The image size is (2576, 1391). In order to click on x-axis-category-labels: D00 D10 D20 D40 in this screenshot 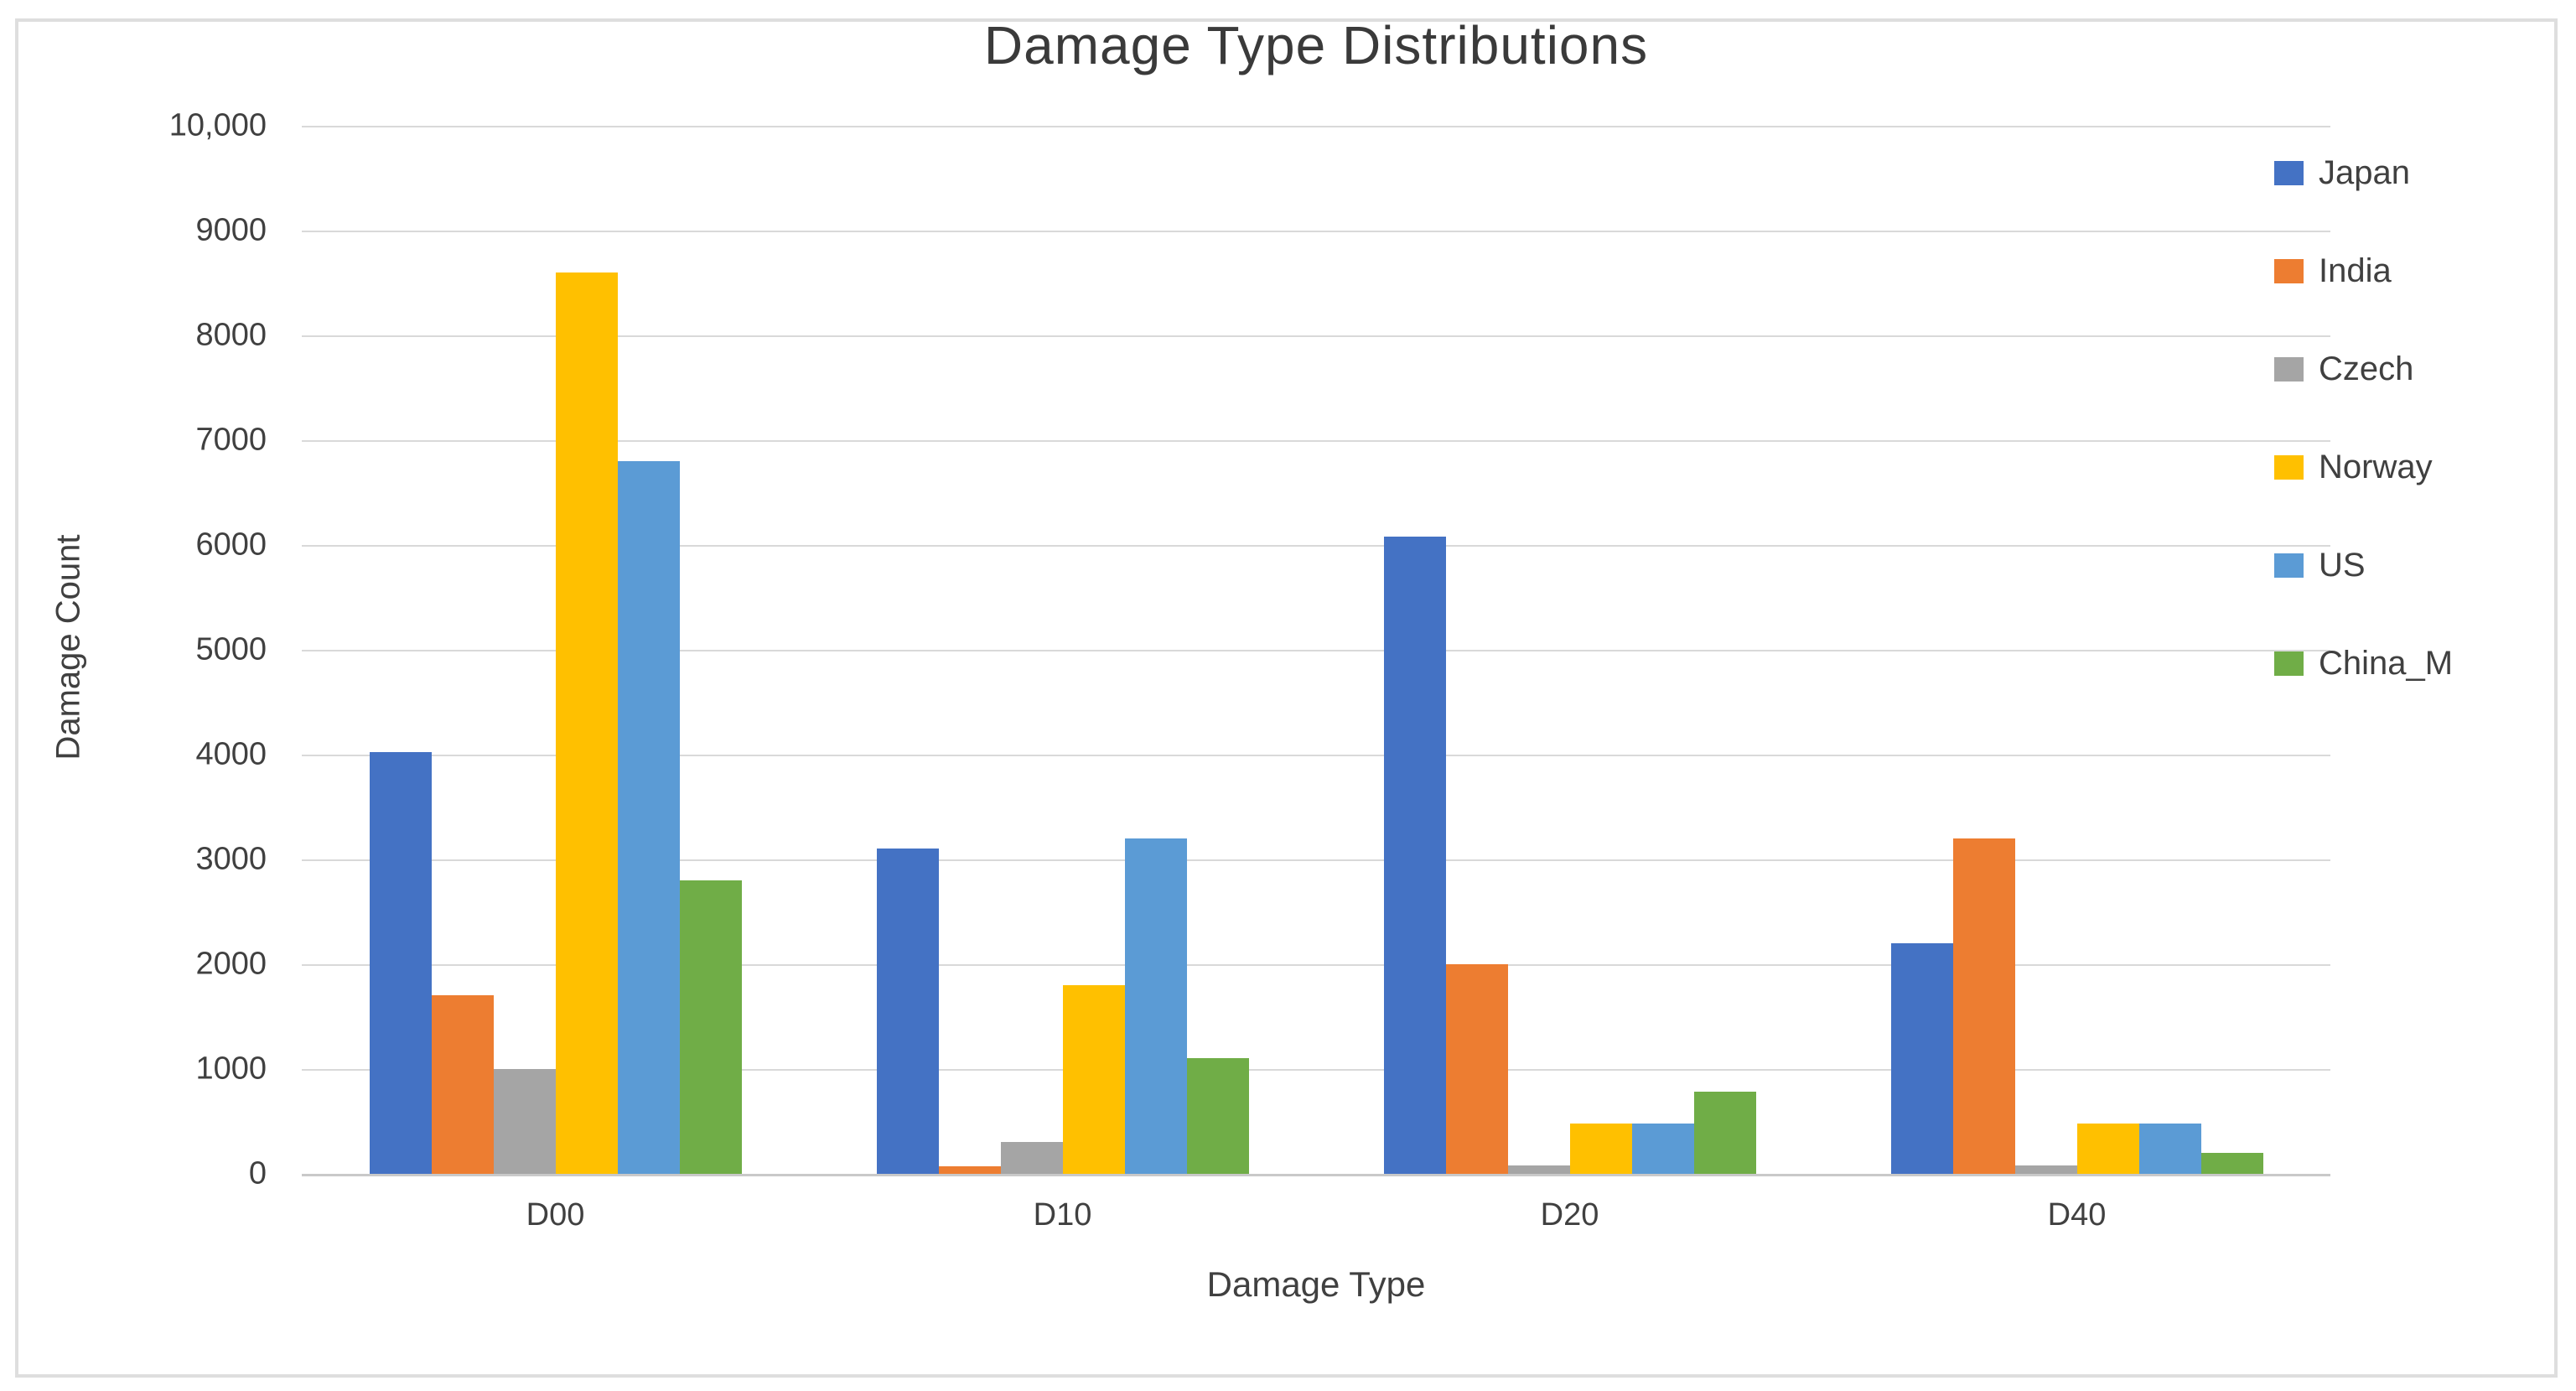, I will do `click(1316, 1215)`.